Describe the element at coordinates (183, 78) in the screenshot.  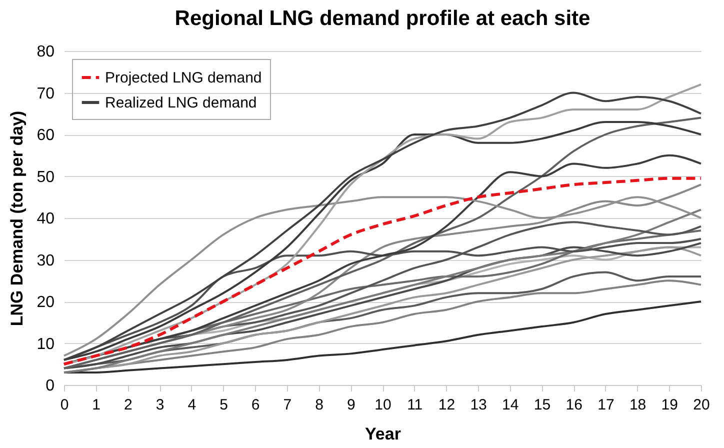
I see `legend-label: Projected LNG demand` at that location.